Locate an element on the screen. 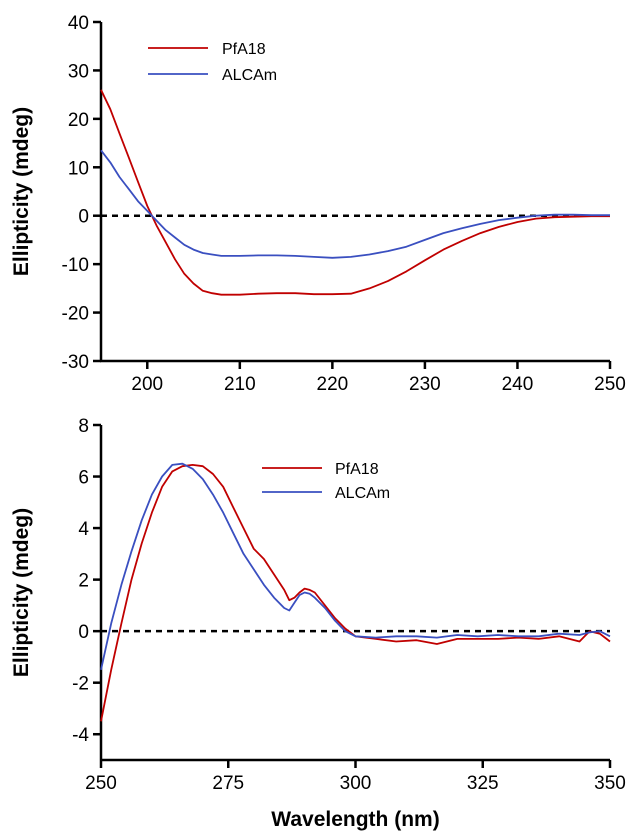  y-tick-label: -20 is located at coordinates (75, 314).